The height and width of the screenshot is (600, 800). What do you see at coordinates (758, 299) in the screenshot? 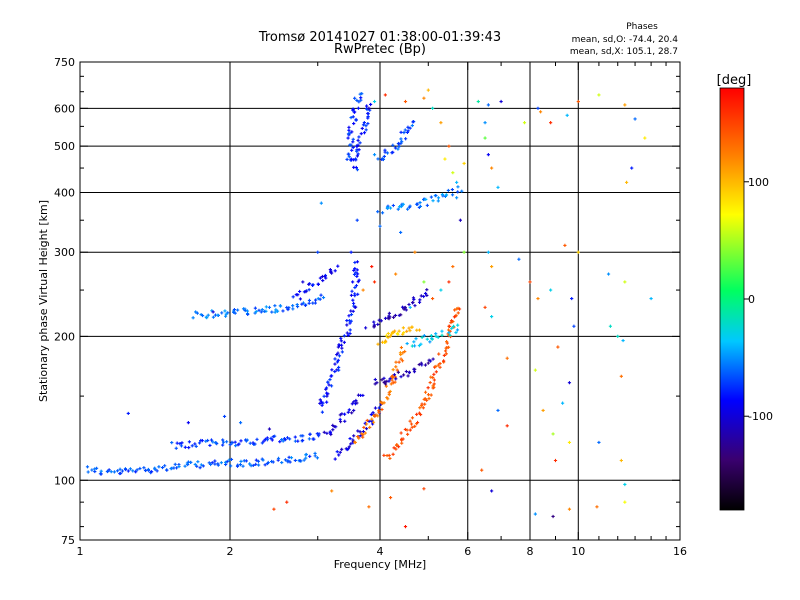
I see `colorbar-ticks: 100 0 -100` at bounding box center [758, 299].